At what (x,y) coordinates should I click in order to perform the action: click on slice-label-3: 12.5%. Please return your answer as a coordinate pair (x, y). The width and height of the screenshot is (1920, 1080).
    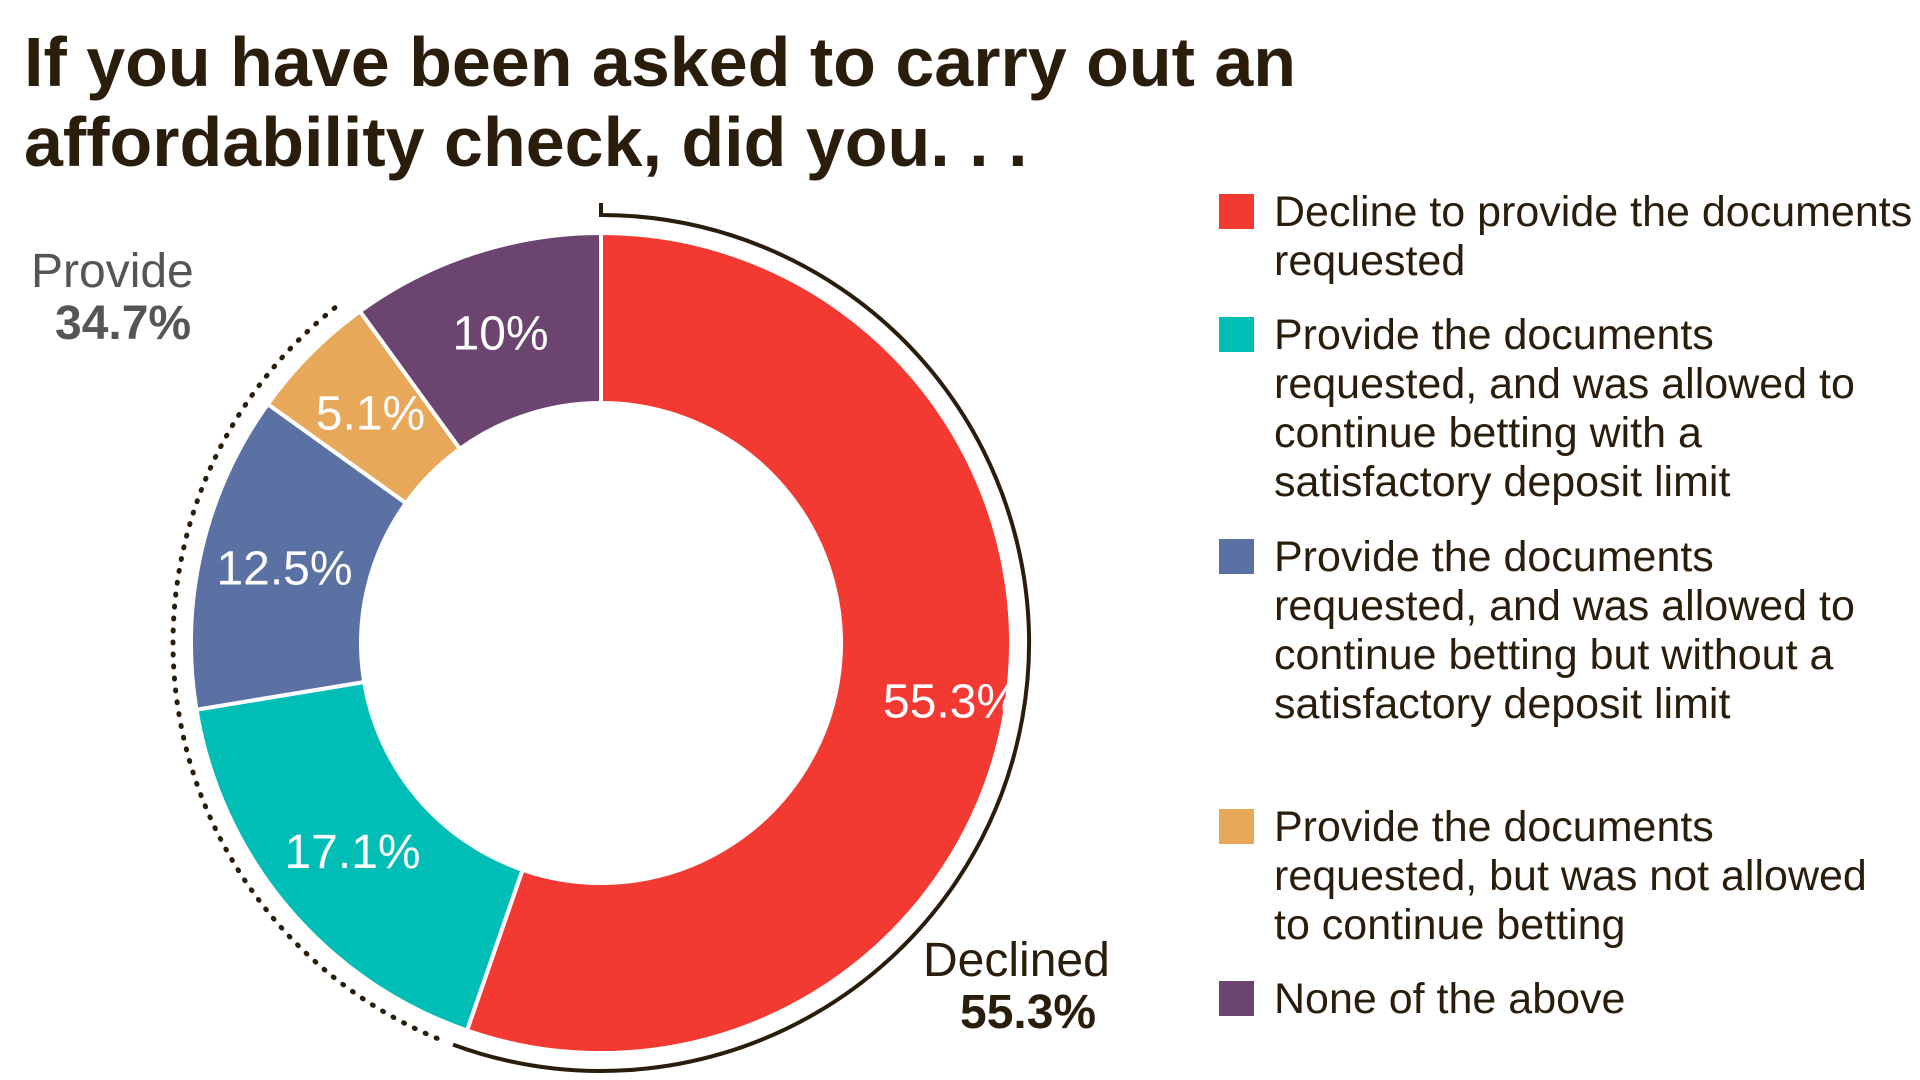
    Looking at the image, I should click on (284, 569).